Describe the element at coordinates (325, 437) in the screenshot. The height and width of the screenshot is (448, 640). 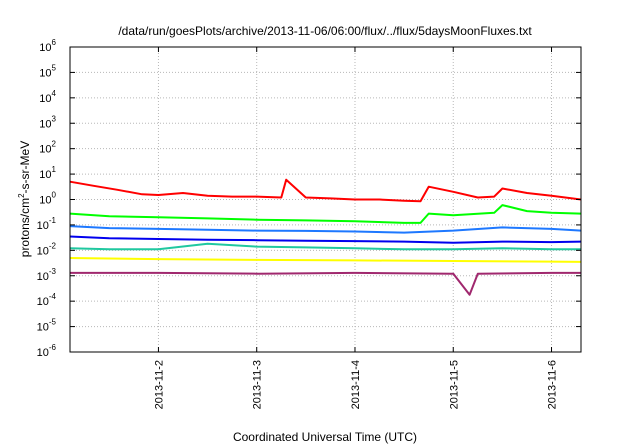
I see `x-axis-label: Coordinated Universal Time (UTC)` at that location.